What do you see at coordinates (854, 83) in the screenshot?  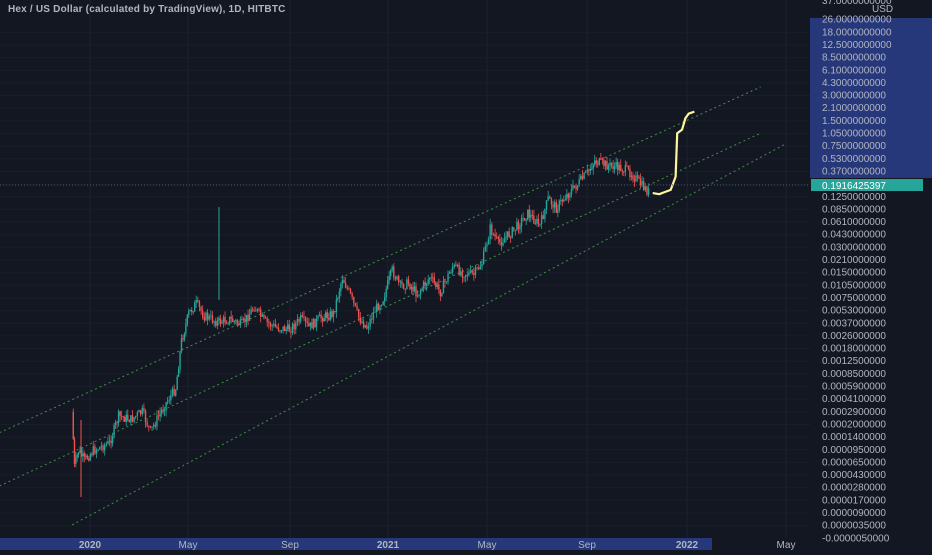 I see `price-tick-label: 4.3000000000` at bounding box center [854, 83].